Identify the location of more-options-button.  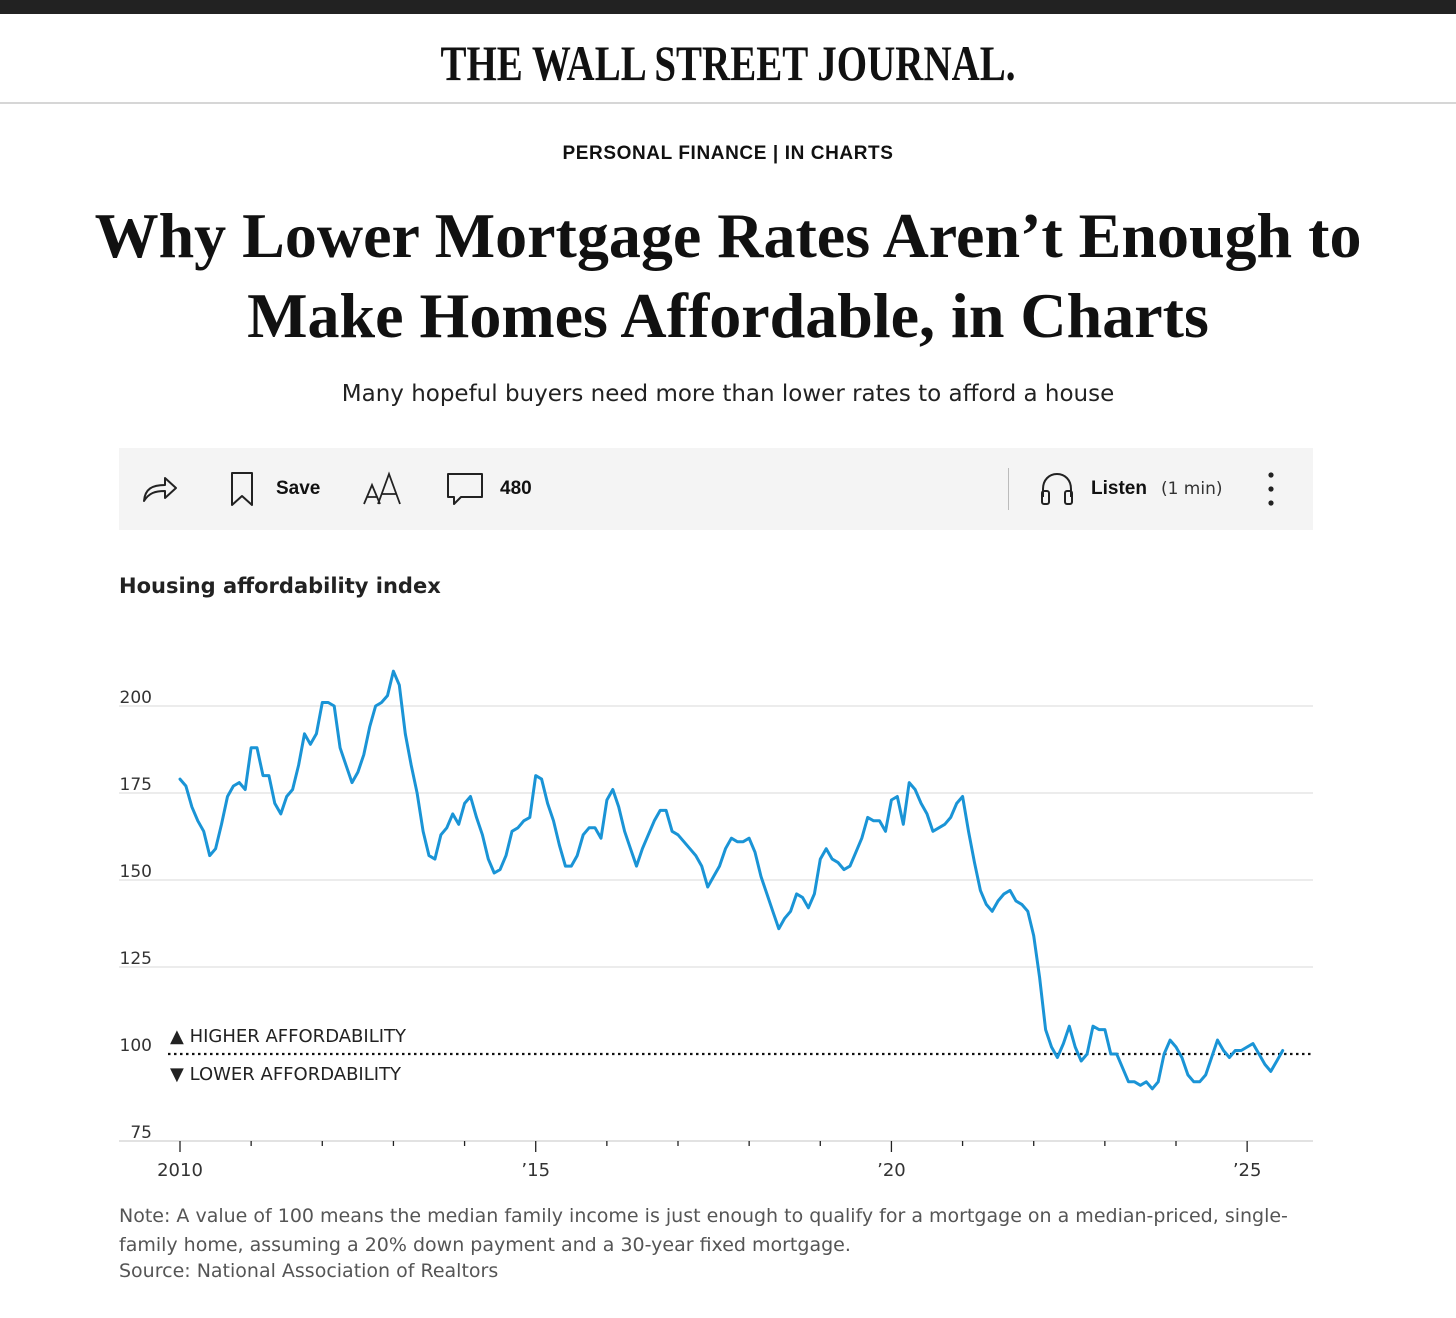
(1271, 489).